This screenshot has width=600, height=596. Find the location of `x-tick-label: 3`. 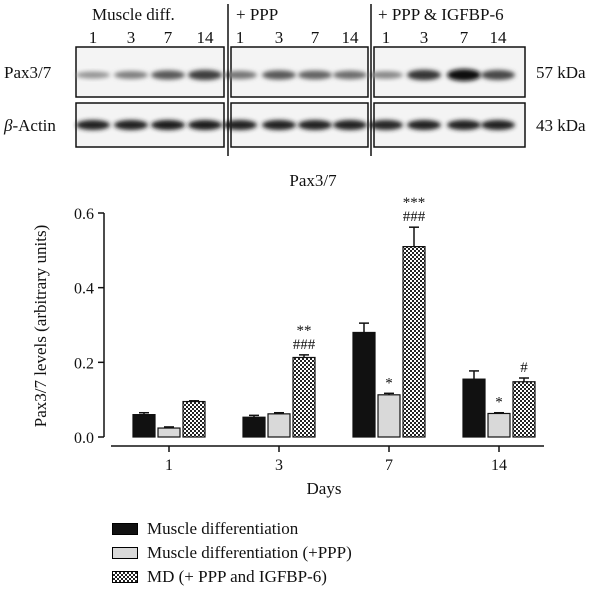

x-tick-label: 3 is located at coordinates (279, 465).